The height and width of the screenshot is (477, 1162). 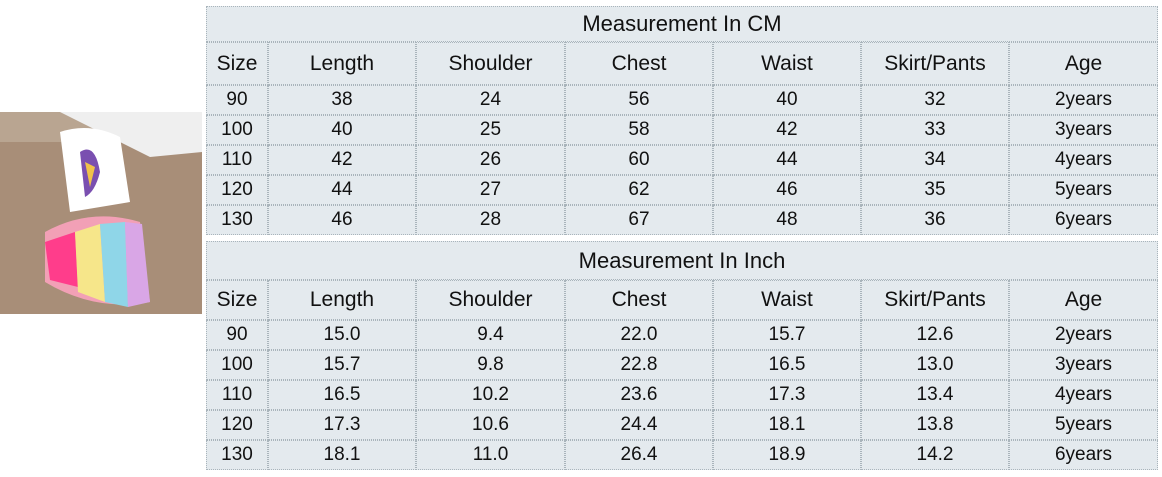 I want to click on table-cell: 13.0, so click(x=935, y=365).